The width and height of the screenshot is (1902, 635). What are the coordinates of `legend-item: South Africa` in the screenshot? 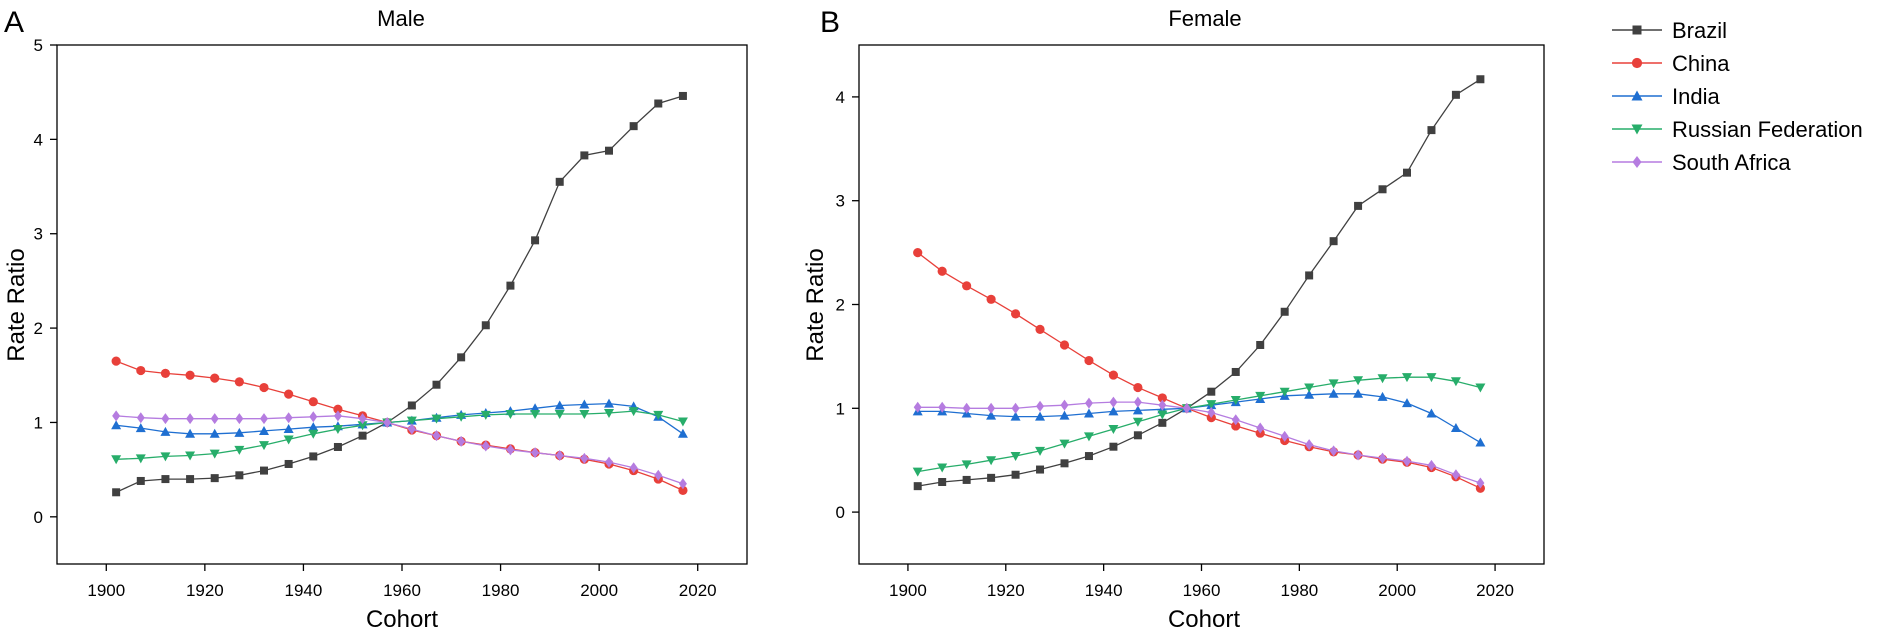 It's located at (1701, 162).